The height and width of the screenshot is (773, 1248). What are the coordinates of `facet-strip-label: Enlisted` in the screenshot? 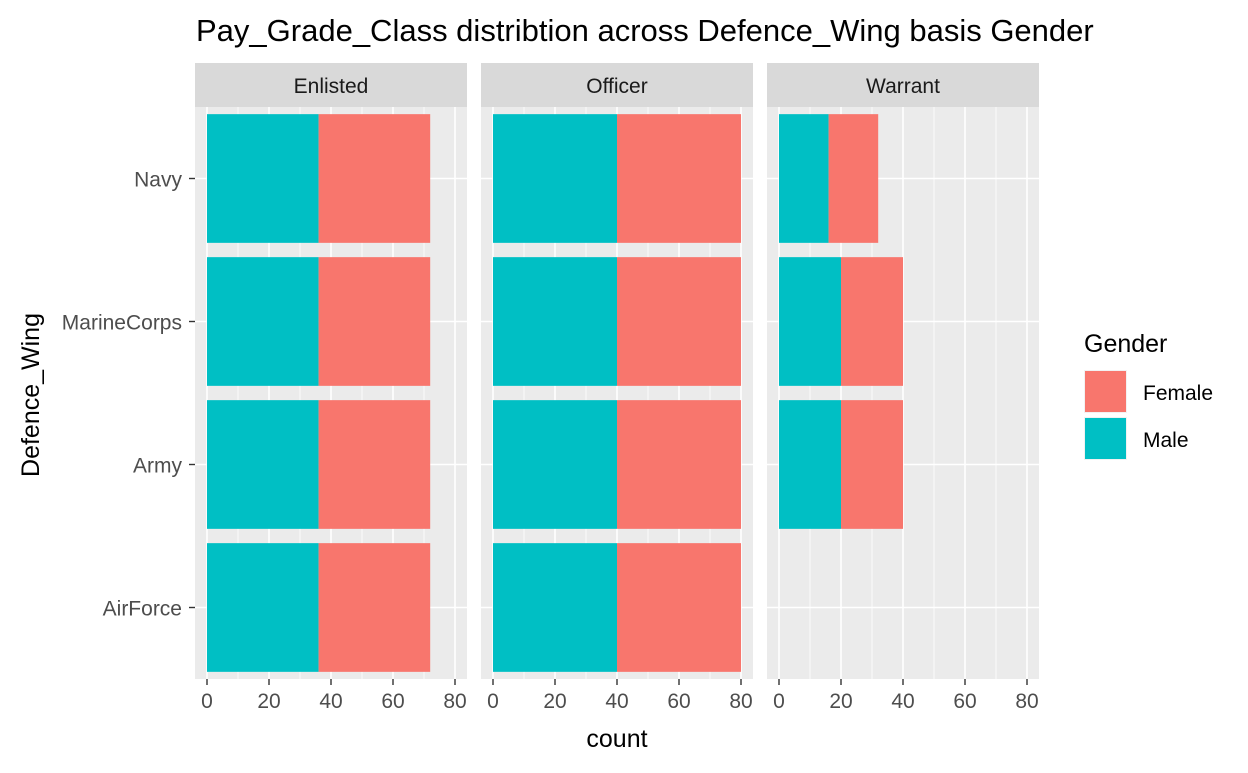 It's located at (331, 86).